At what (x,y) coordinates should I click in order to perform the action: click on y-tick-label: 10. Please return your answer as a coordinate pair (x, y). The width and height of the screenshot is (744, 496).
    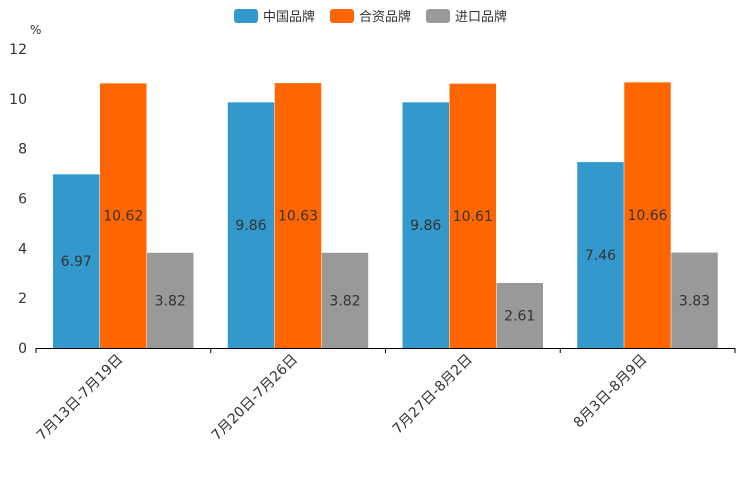
    Looking at the image, I should click on (18, 100).